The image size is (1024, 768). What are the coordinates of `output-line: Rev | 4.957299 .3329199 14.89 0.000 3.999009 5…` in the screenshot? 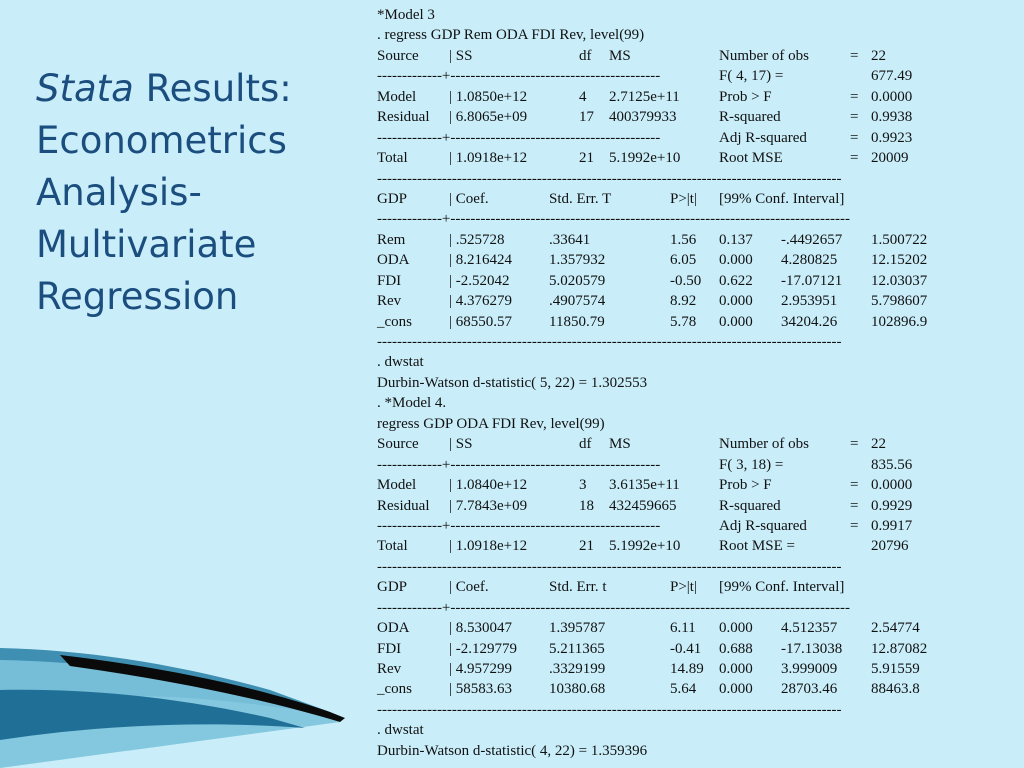 It's located at (697, 669).